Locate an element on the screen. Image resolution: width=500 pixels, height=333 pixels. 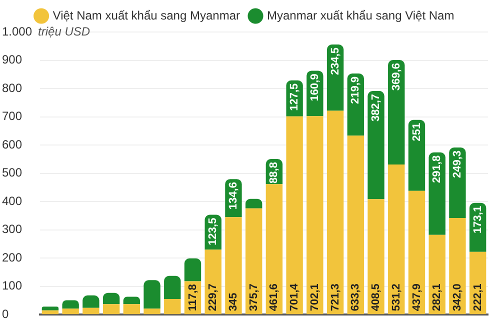
data-label: 229,7 is located at coordinates (213, 298).